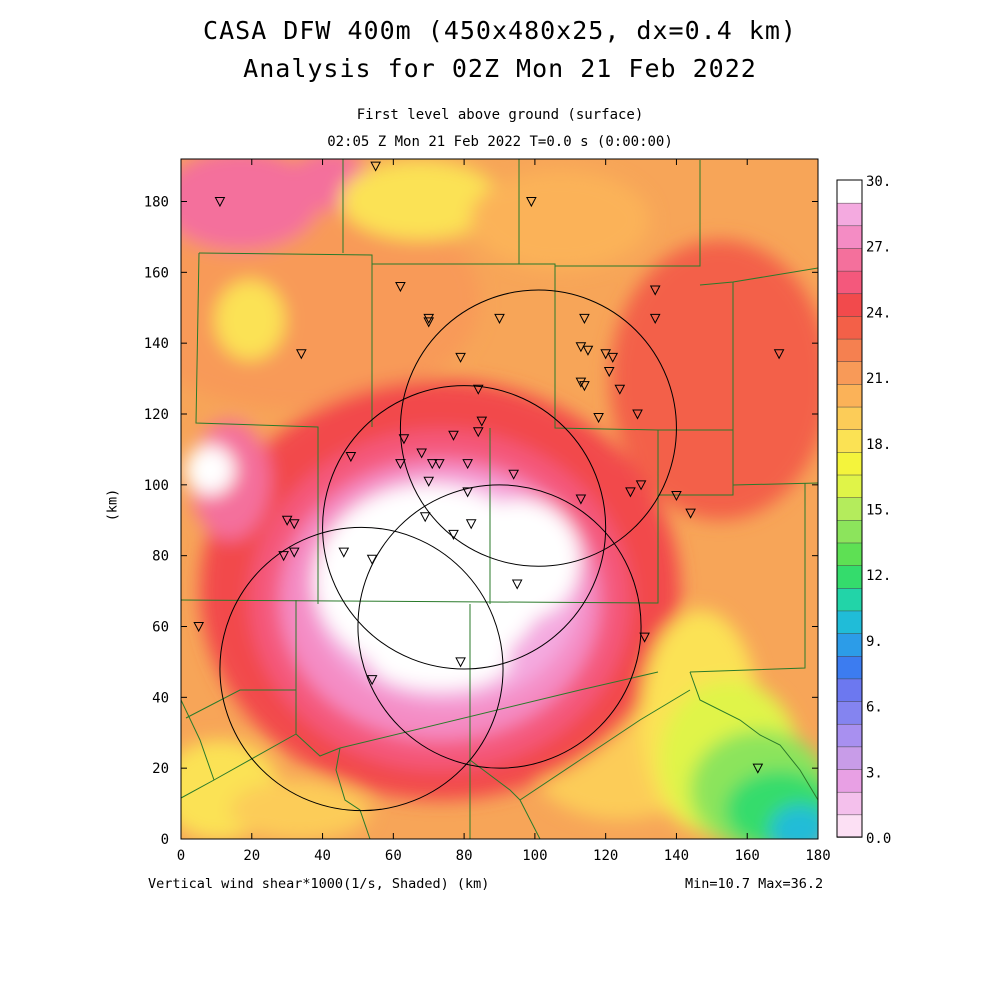  I want to click on y-axis-label: (km), so click(112, 505).